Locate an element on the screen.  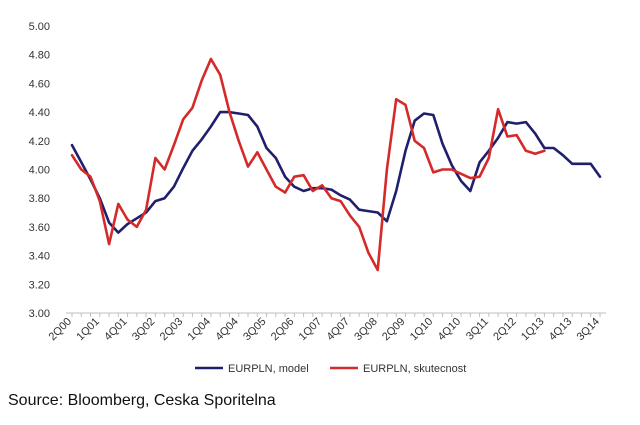
x-tick-label: 1Q07 is located at coordinates (311, 330).